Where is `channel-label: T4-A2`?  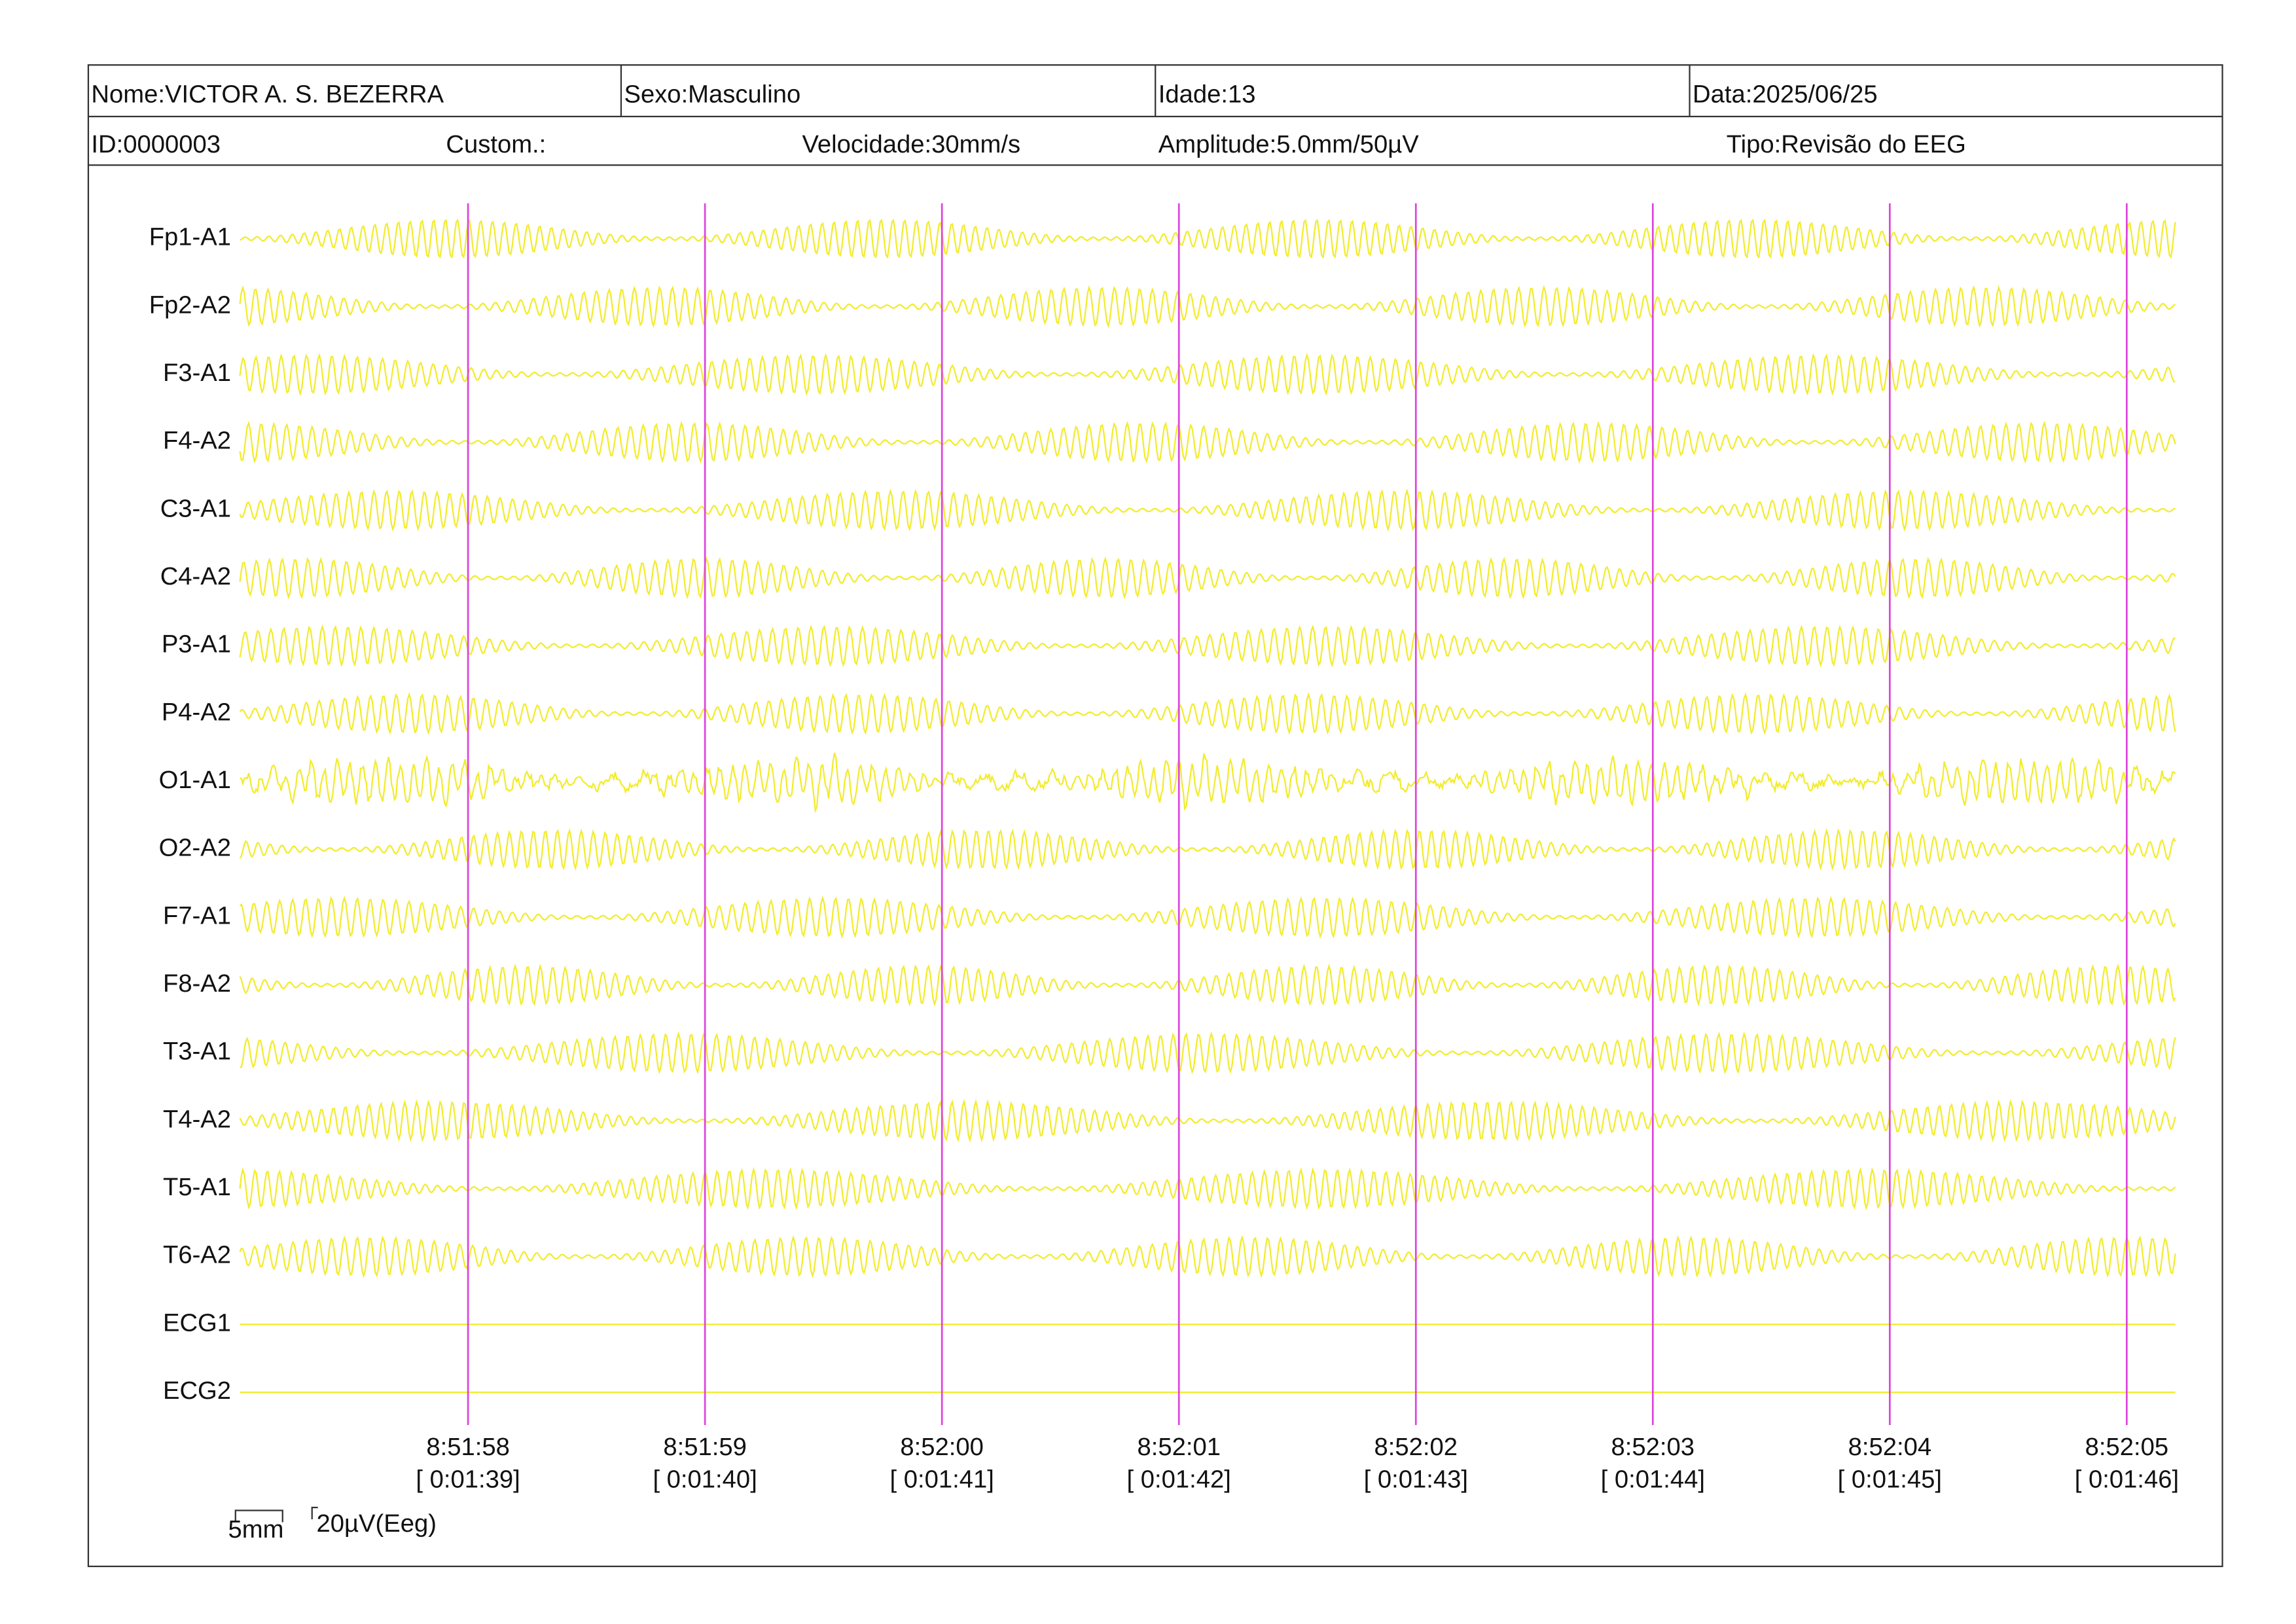 channel-label: T4-A2 is located at coordinates (197, 1119).